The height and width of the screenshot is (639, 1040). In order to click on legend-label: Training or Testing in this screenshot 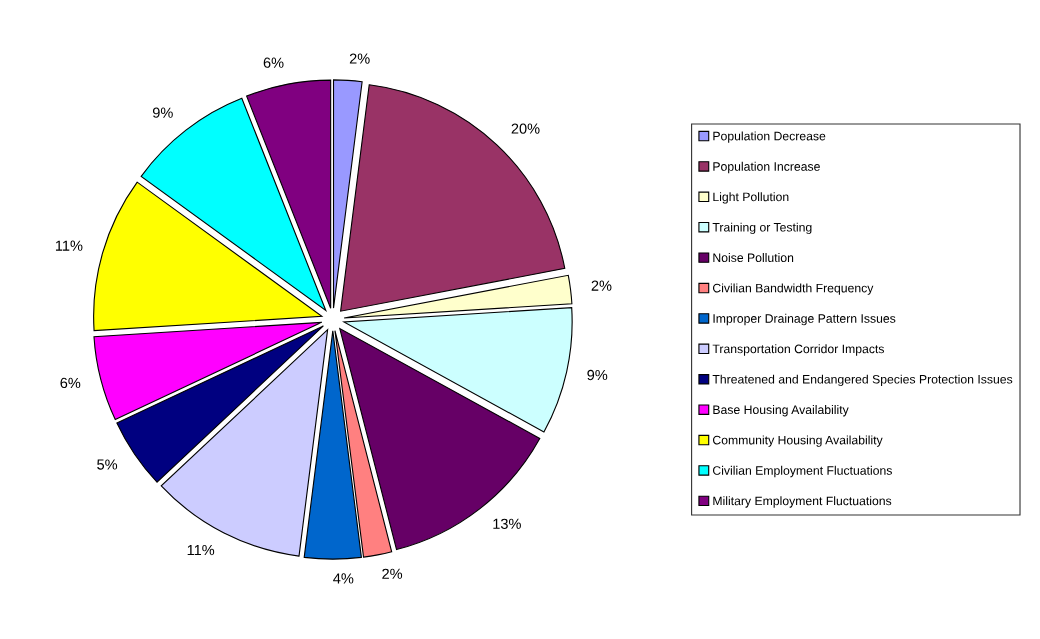, I will do `click(762, 228)`.